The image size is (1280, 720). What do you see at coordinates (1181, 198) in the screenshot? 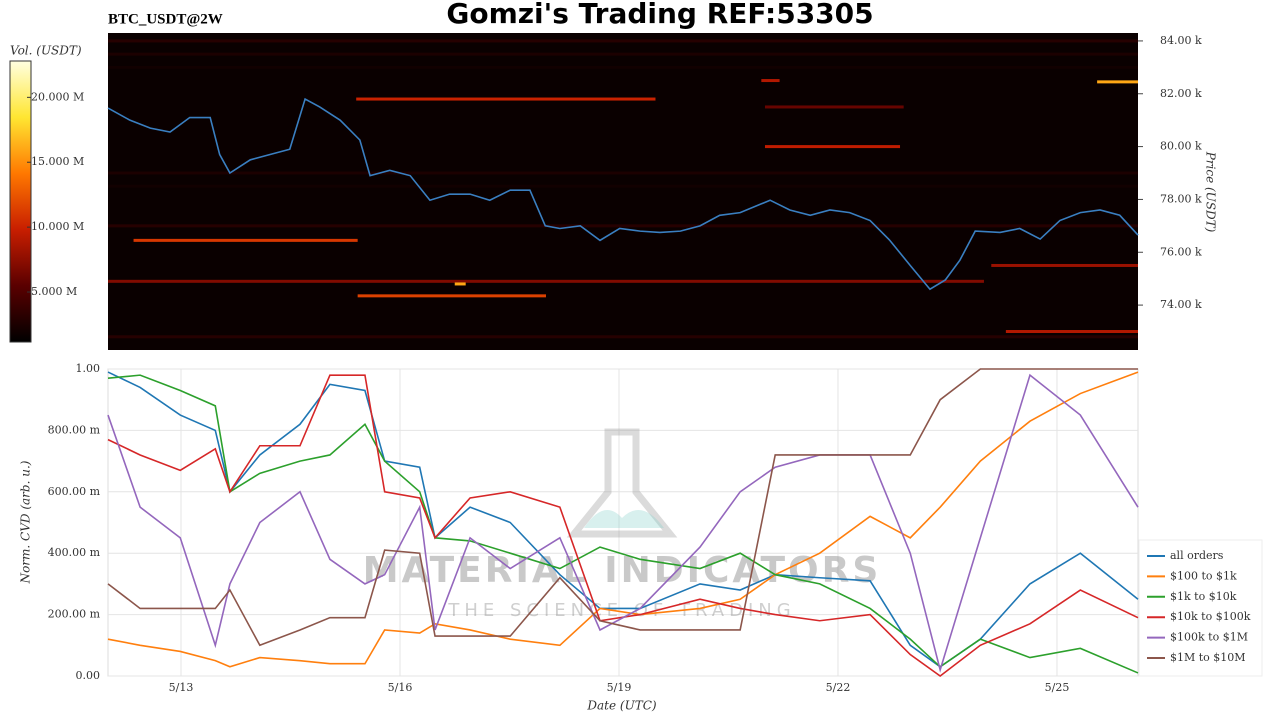
I see `y-tick-label: 78.00 k` at bounding box center [1181, 198].